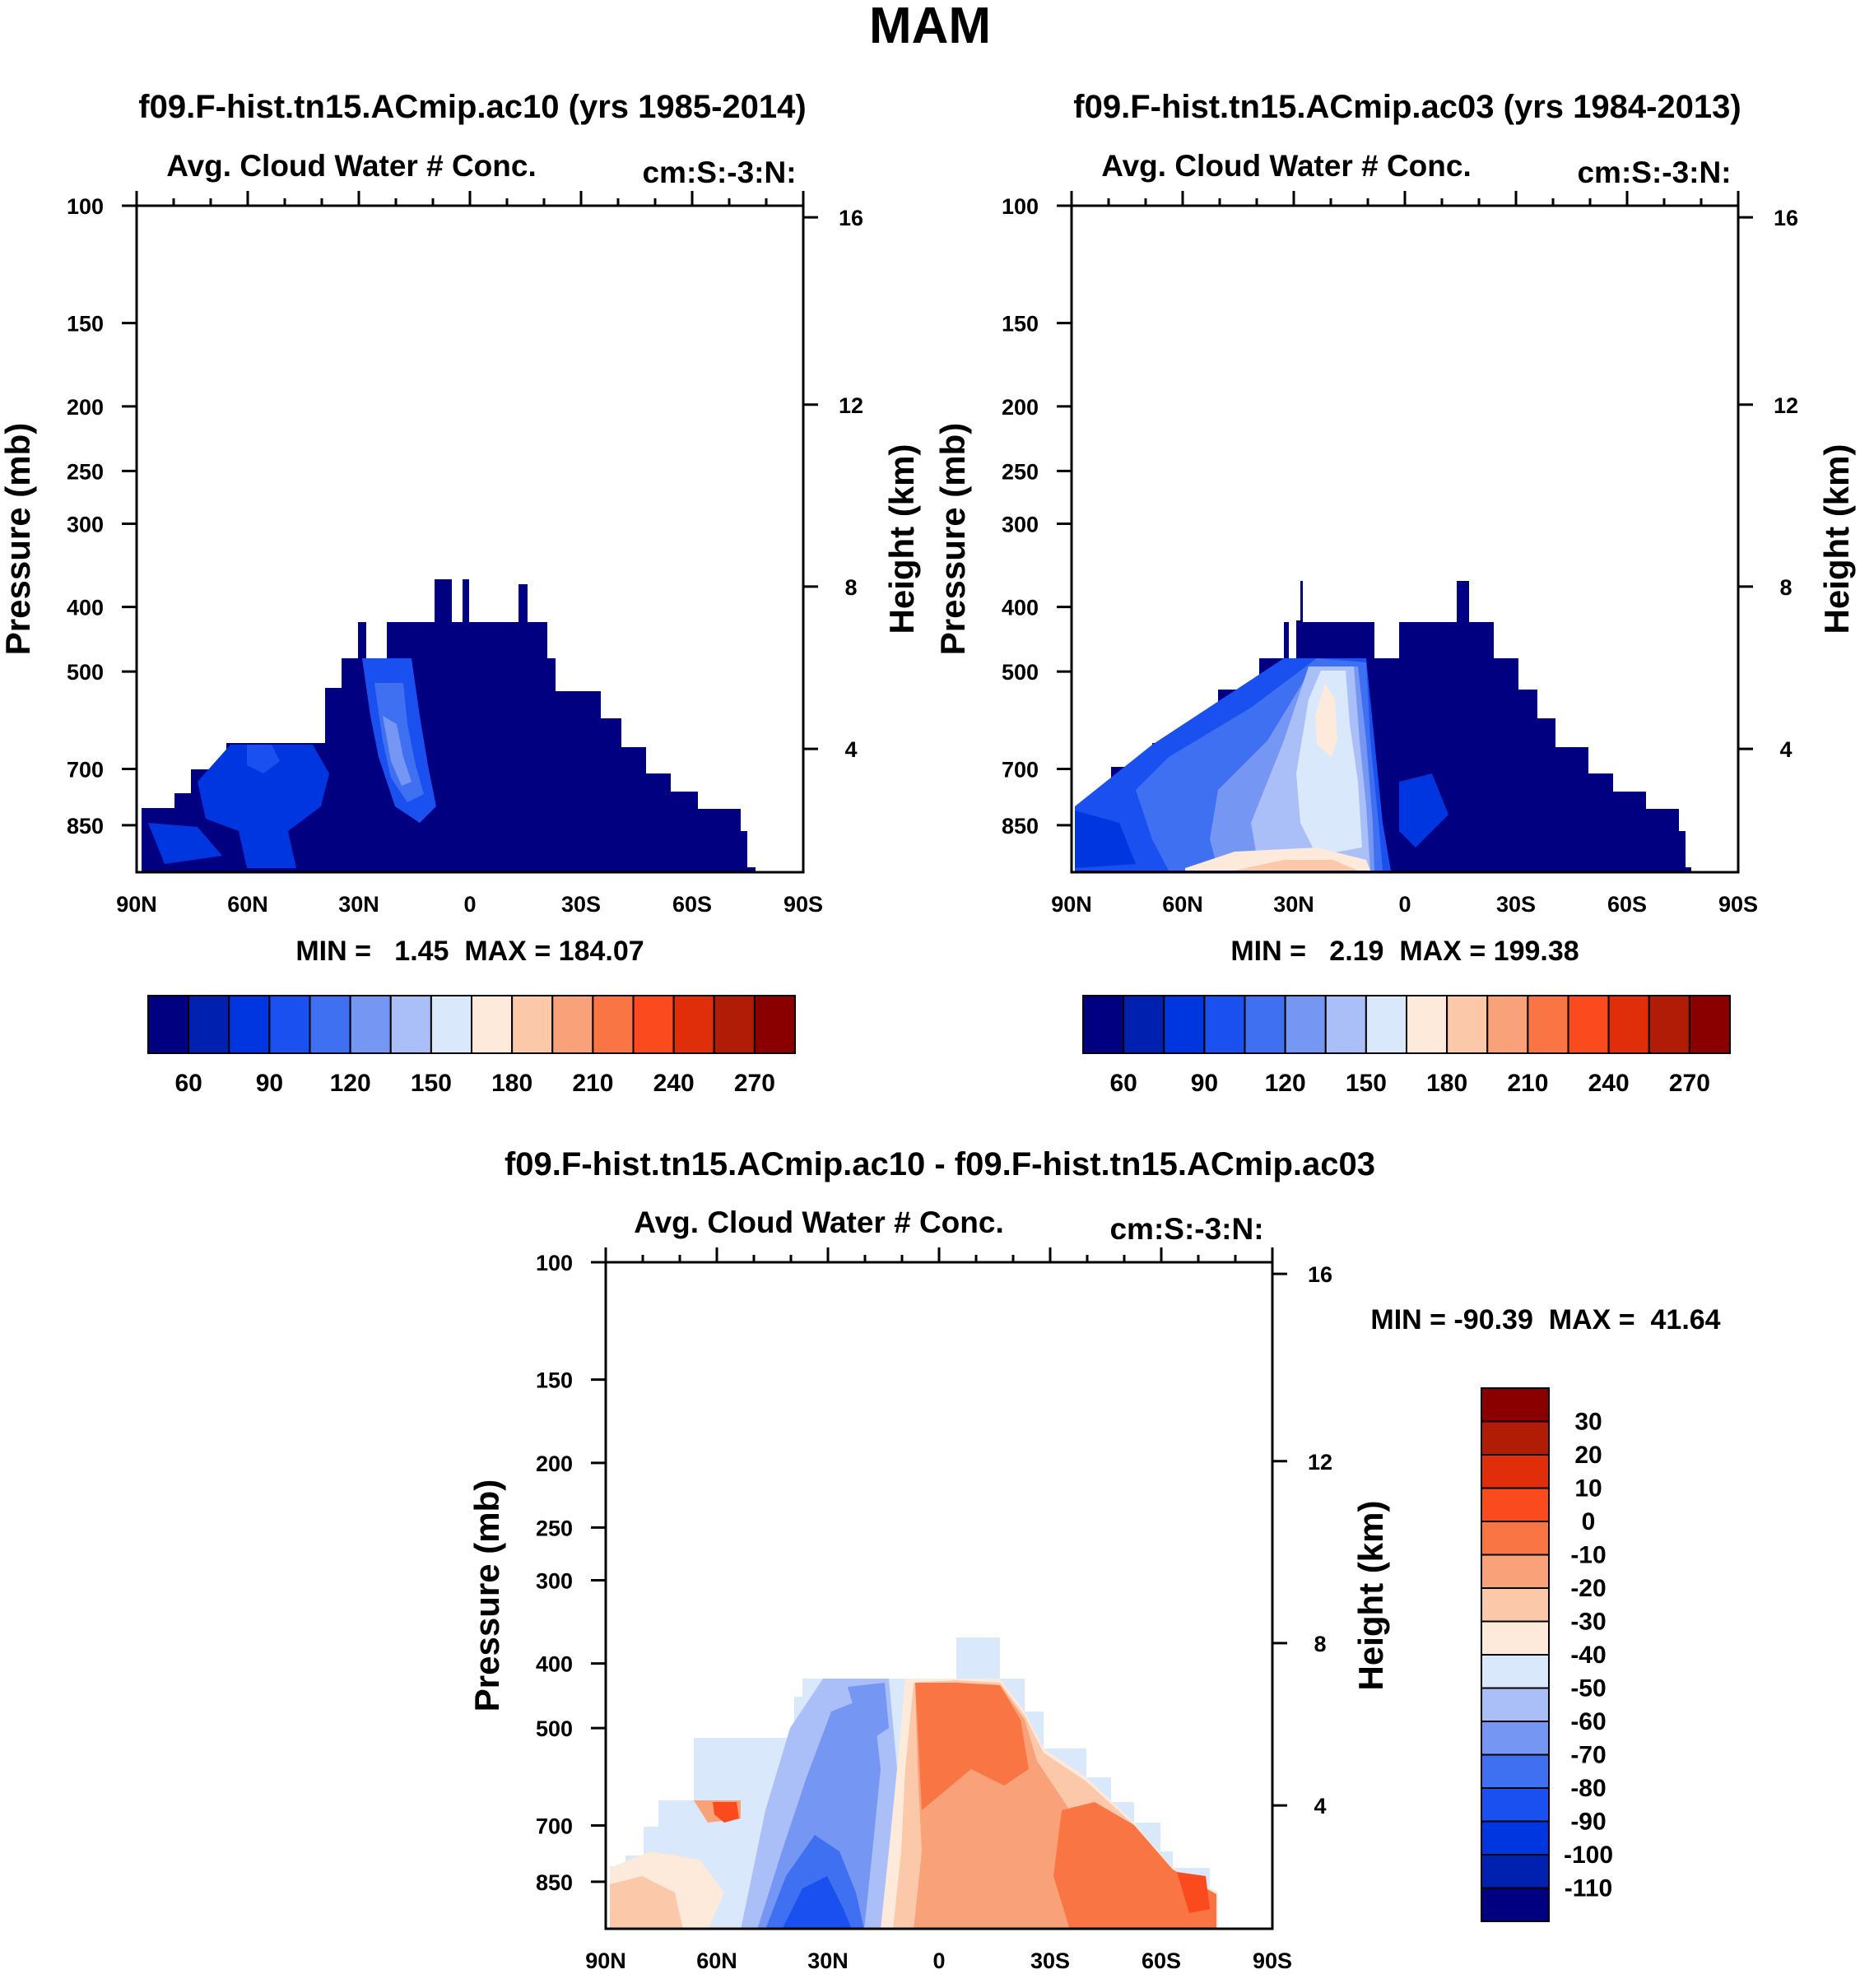 The height and width of the screenshot is (1988, 1860). Describe the element at coordinates (1588, 1622) in the screenshot. I see `colorbar-label: -30` at that location.